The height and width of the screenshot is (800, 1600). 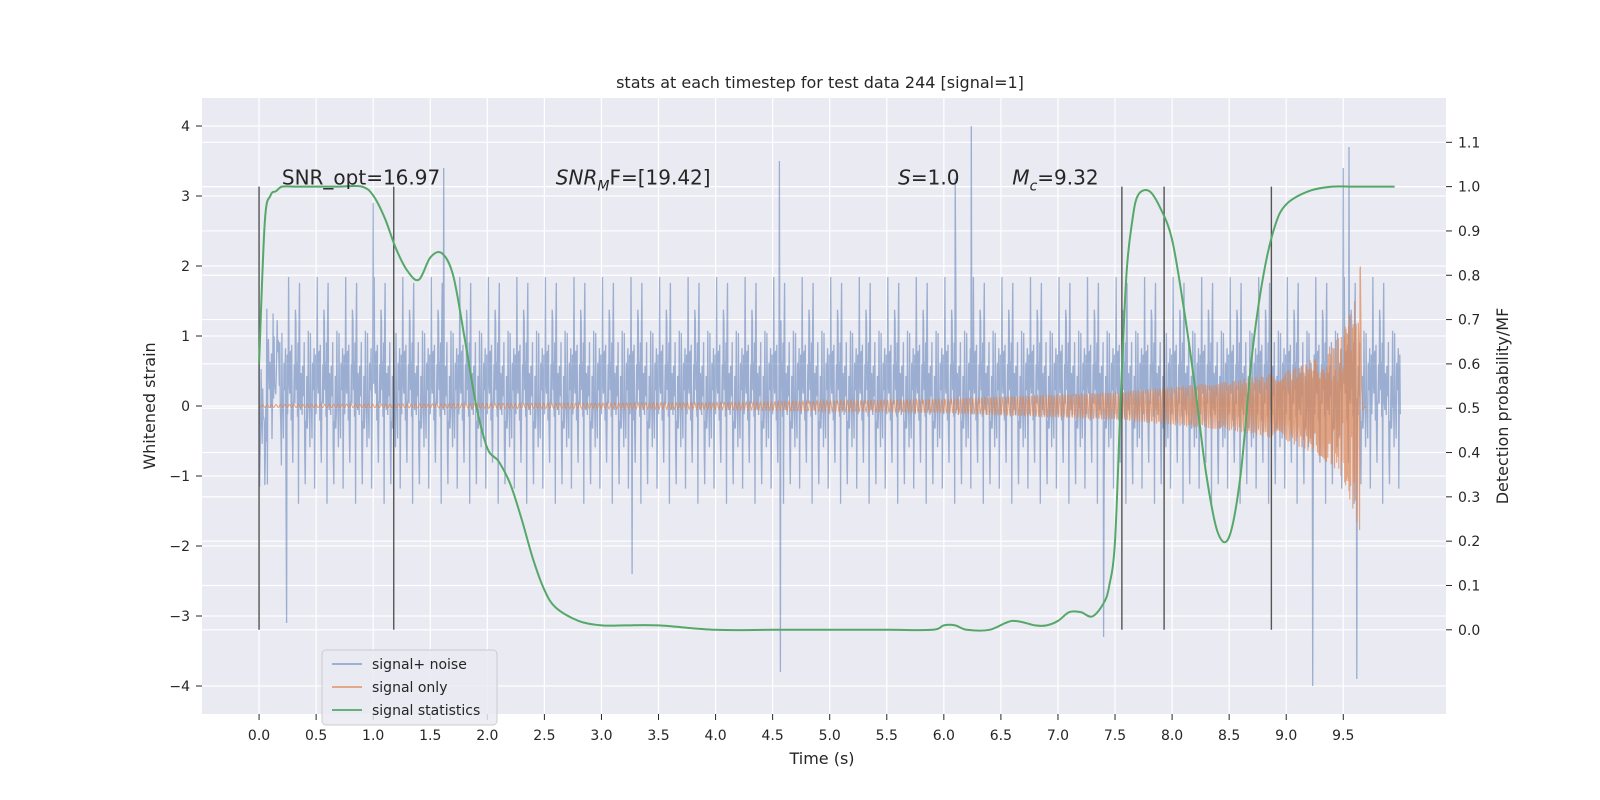 I want to click on y-right-tick-label: 0.0, so click(x=1469, y=631).